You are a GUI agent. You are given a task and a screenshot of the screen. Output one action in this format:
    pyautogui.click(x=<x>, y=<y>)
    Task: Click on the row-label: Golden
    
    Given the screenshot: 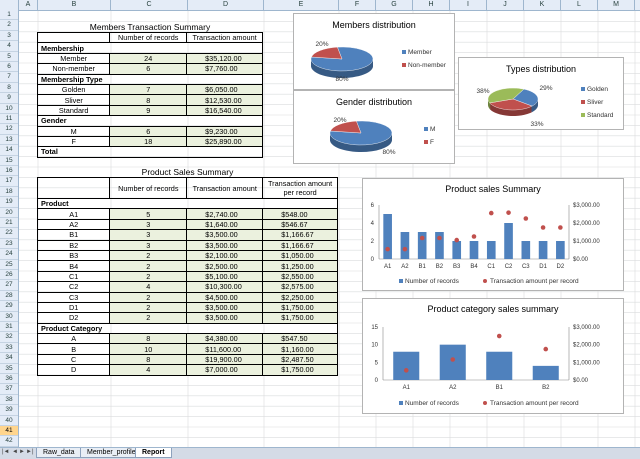 What is the action you would take?
    pyautogui.click(x=73, y=89)
    